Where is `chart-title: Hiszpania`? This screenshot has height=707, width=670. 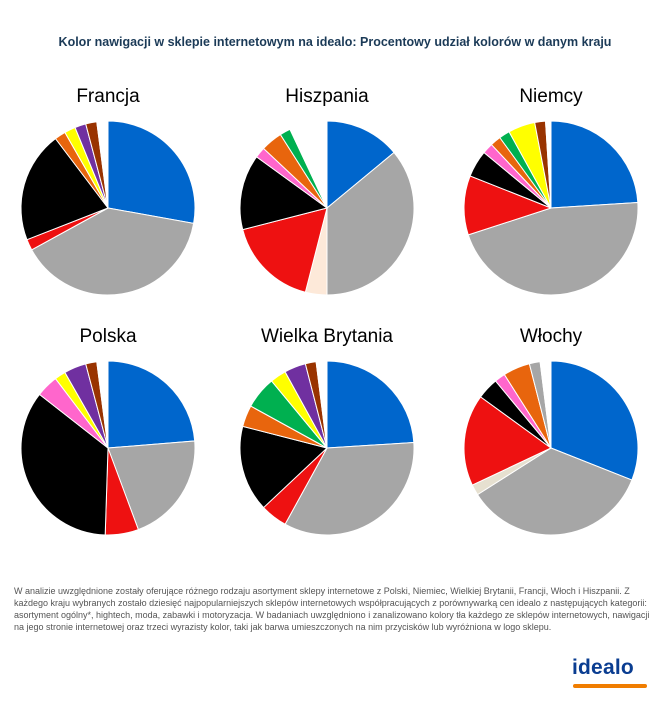 chart-title: Hiszpania is located at coordinates (327, 96).